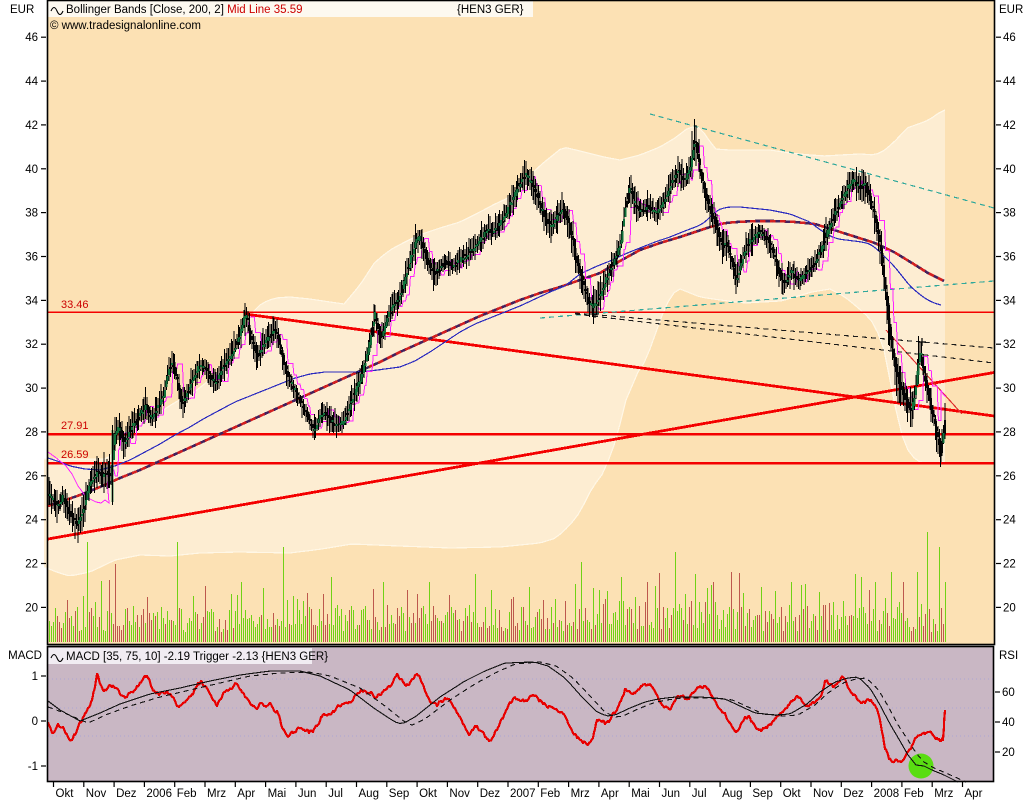 This screenshot has width=1024, height=805. What do you see at coordinates (523, 794) in the screenshot?
I see `svg-text: 2007` at bounding box center [523, 794].